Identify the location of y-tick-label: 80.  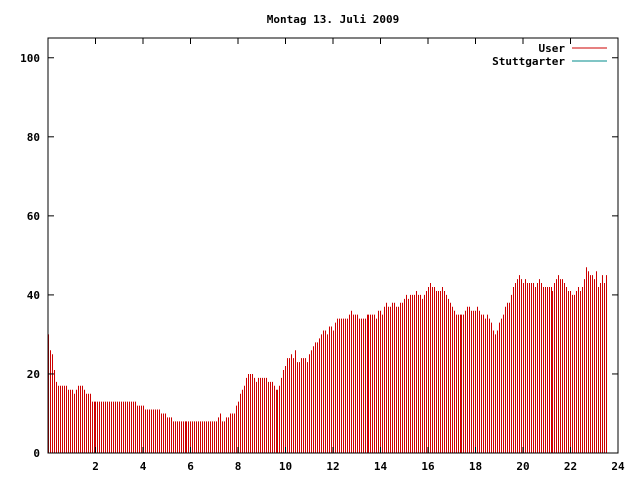
(33, 137).